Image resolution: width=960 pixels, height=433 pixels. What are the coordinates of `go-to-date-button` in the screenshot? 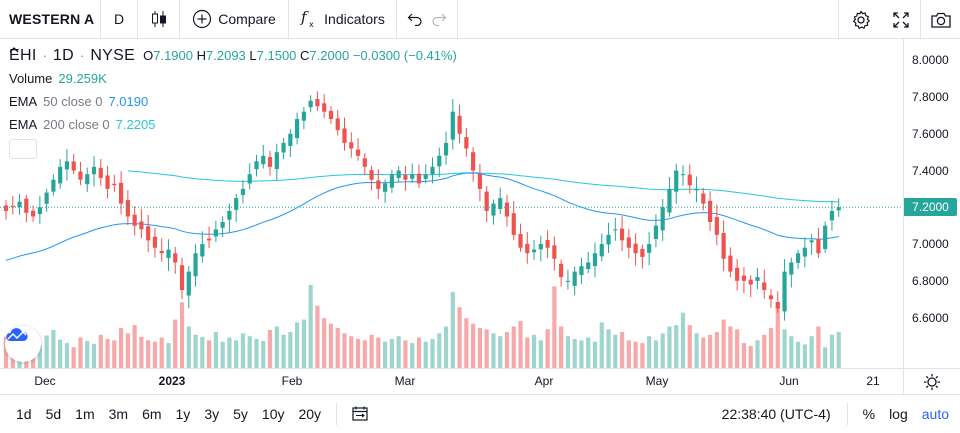 It's located at (360, 414).